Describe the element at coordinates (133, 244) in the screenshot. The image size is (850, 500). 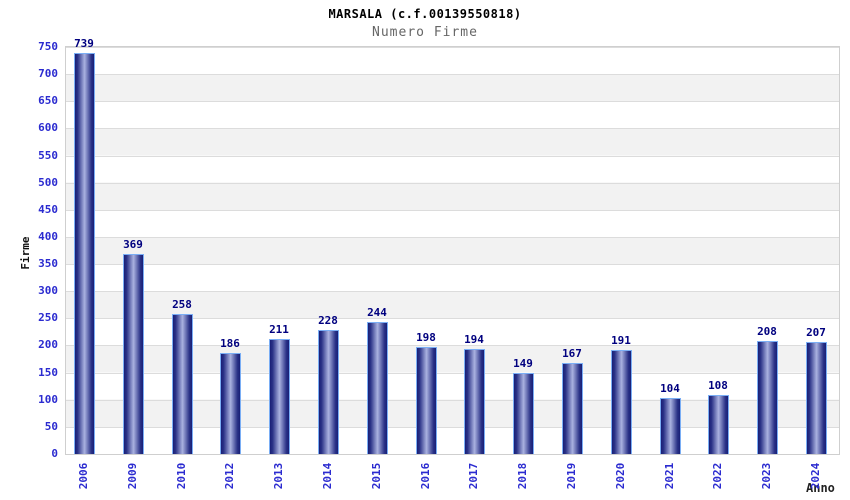
I see `bar-value-label: 369` at that location.